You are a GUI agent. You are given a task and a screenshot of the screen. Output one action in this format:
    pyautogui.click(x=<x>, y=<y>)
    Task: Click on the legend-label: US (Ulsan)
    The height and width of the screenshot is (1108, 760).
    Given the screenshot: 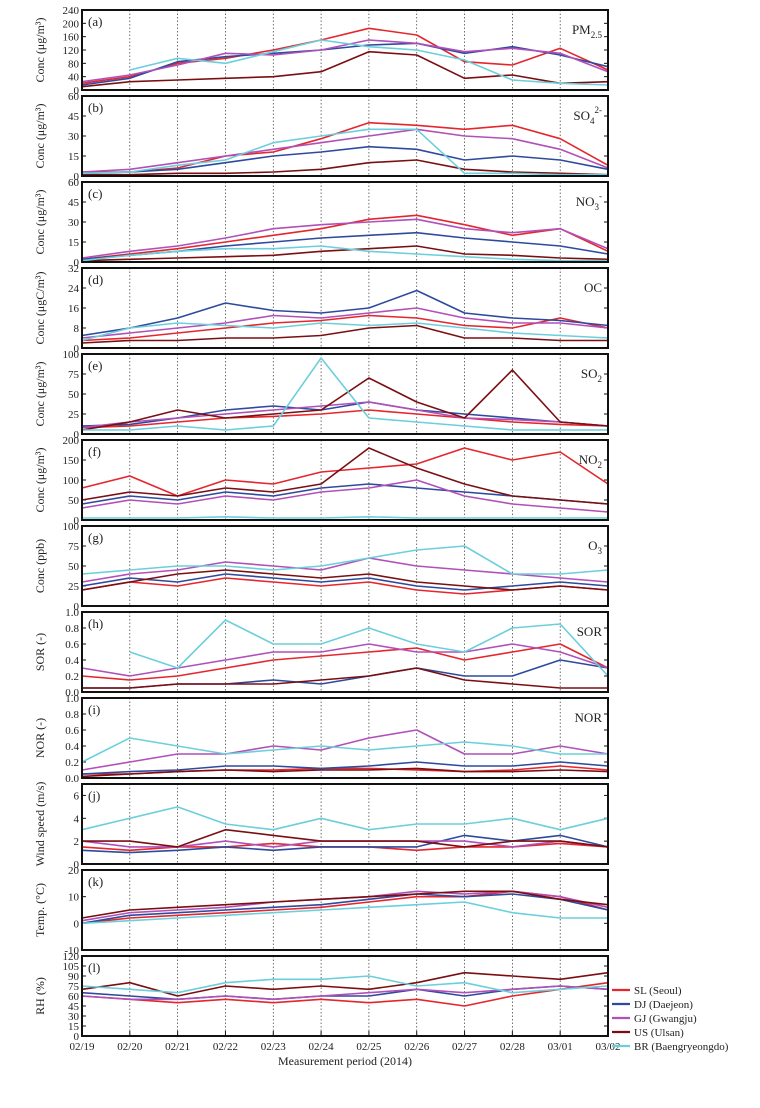 What is the action you would take?
    pyautogui.click(x=659, y=1033)
    